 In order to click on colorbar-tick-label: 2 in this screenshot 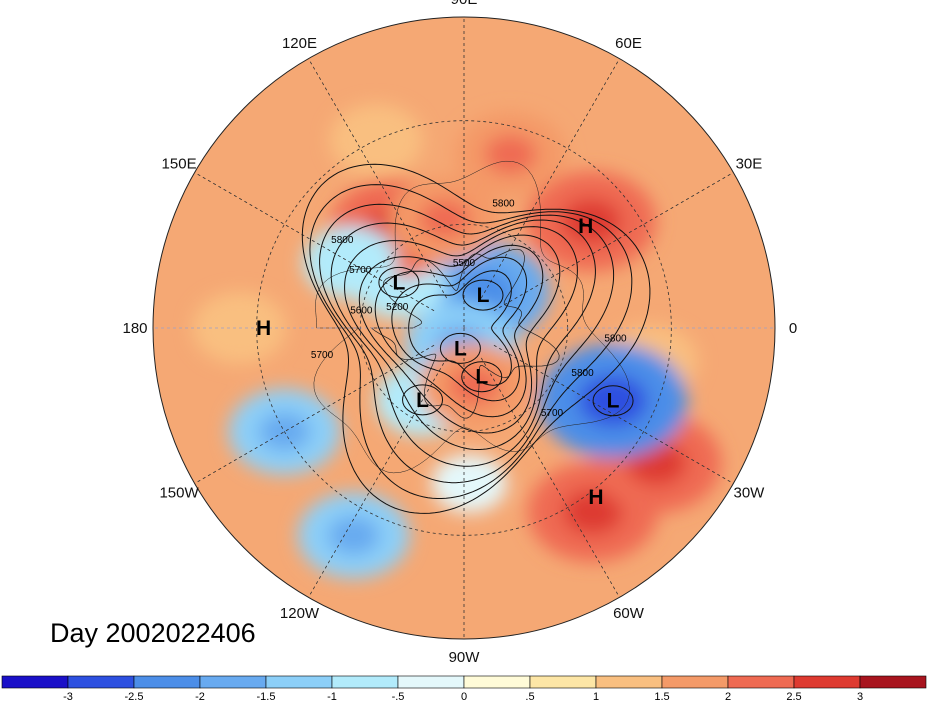, I will do `click(728, 696)`.